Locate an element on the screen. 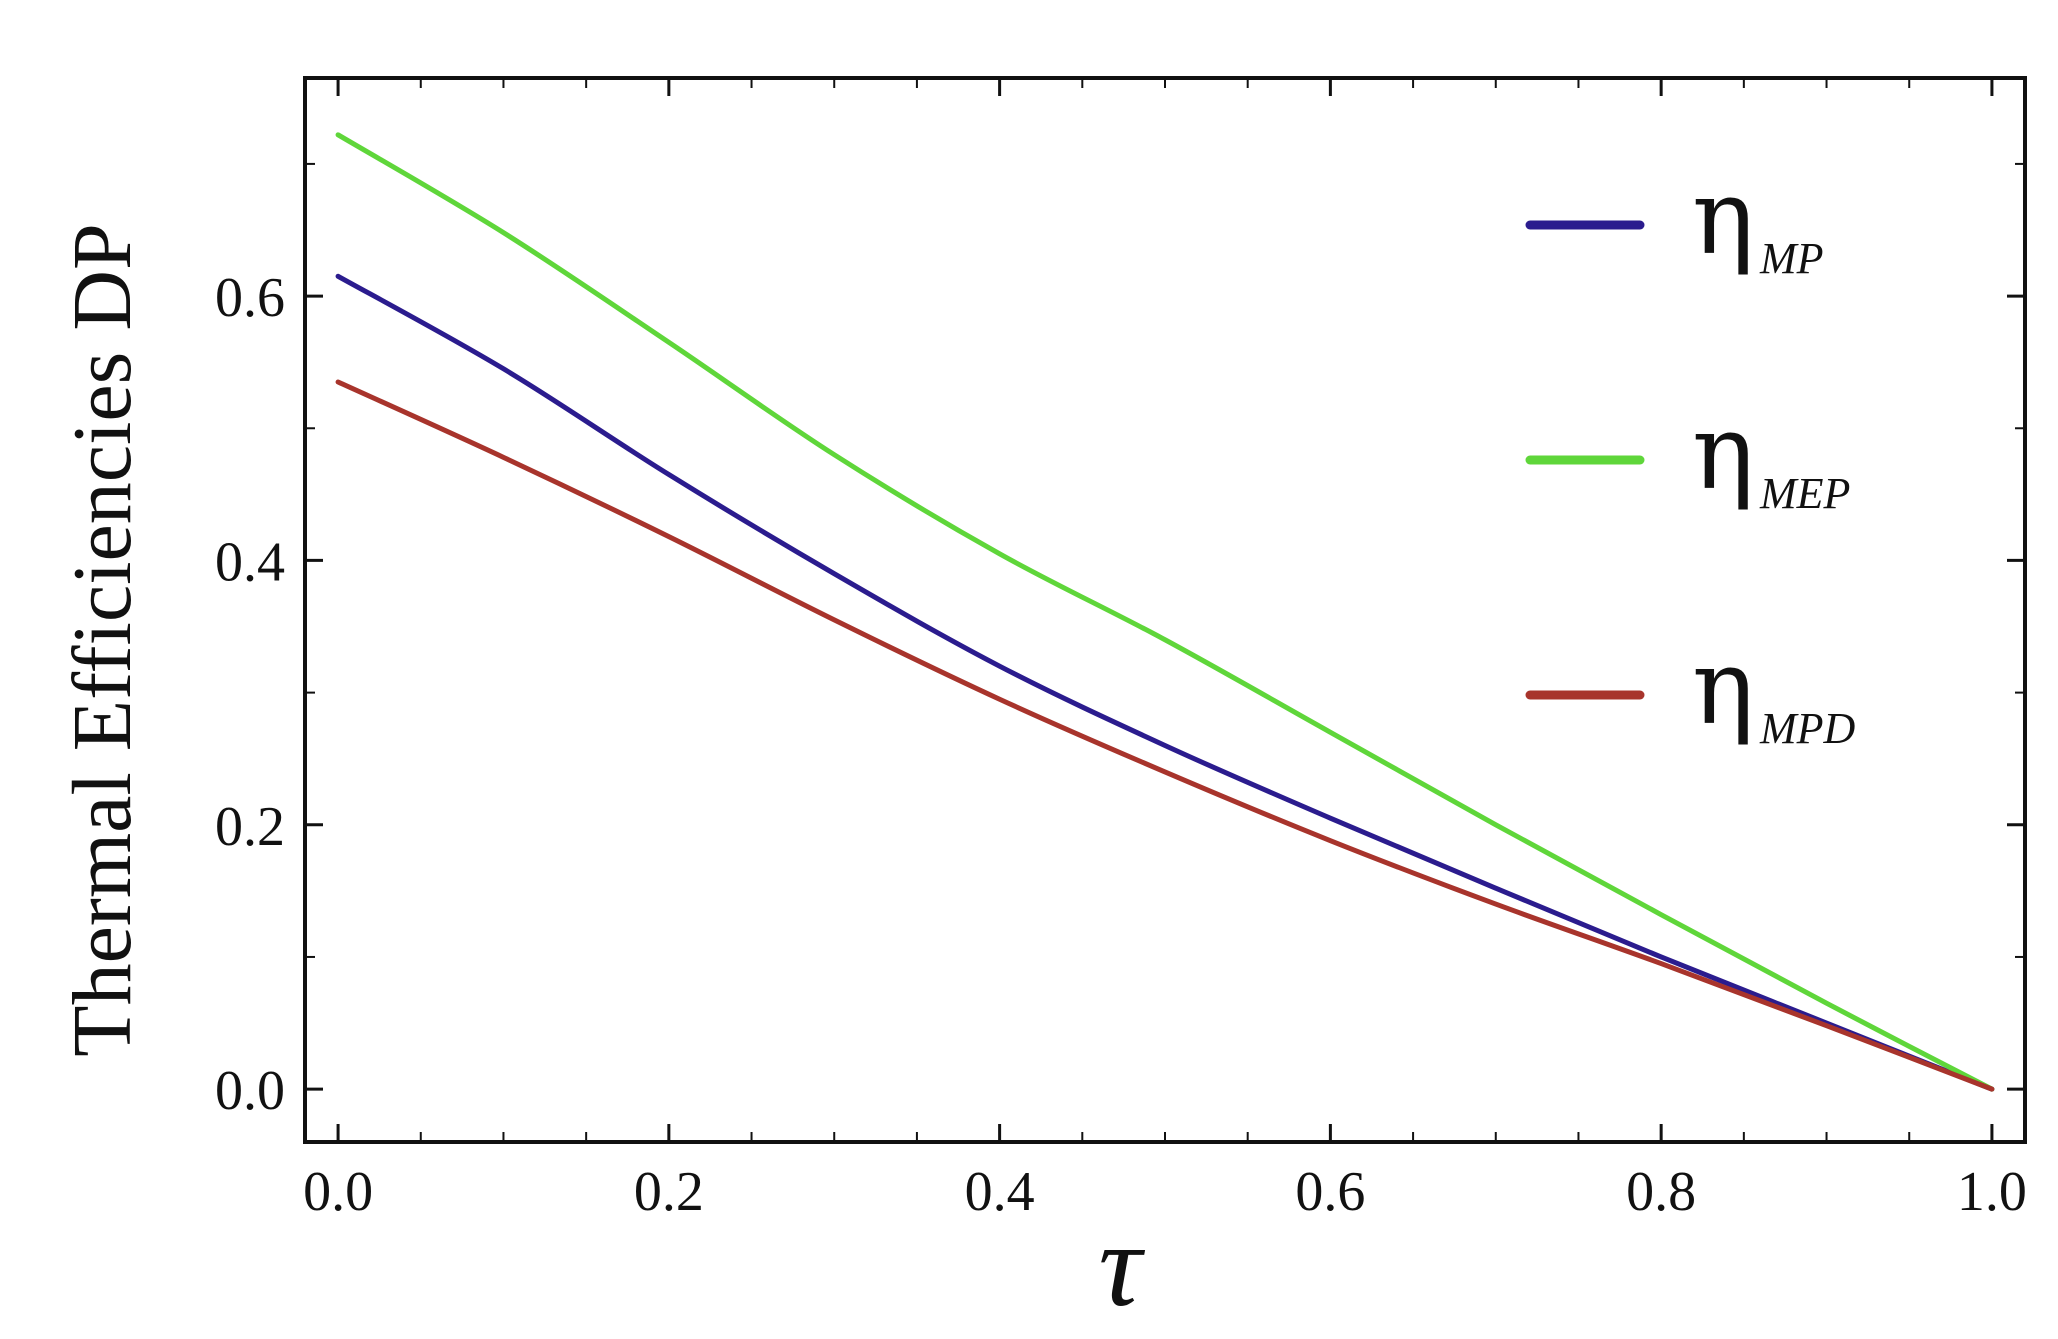  x-tick-label: 1.0 is located at coordinates (1992, 1192).